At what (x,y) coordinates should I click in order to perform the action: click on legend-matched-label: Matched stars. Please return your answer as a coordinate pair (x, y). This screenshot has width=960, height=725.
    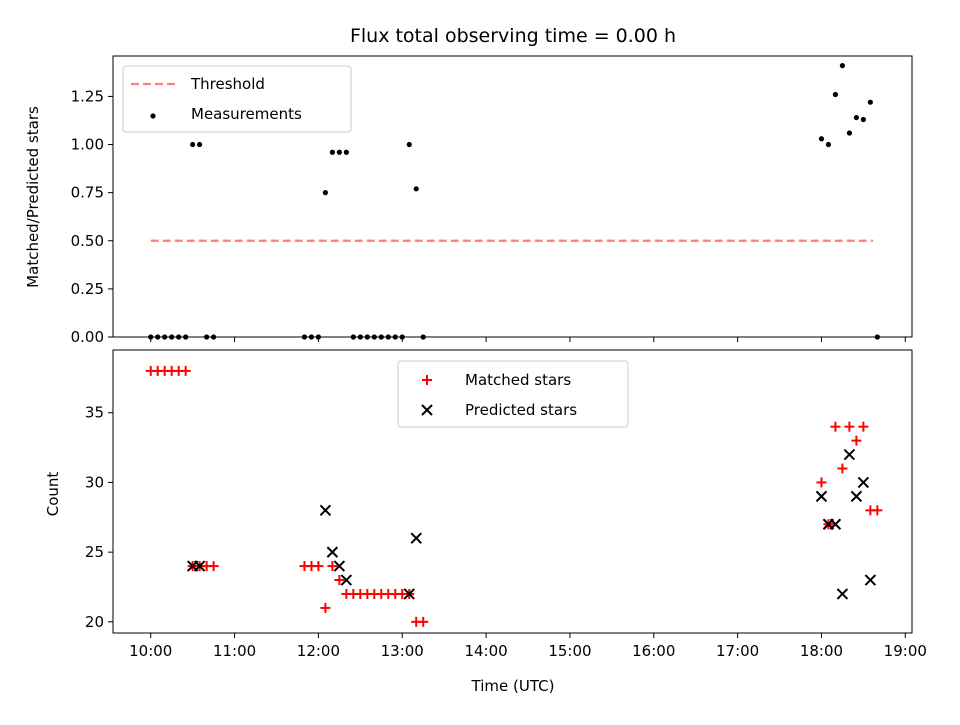
    Looking at the image, I should click on (518, 380).